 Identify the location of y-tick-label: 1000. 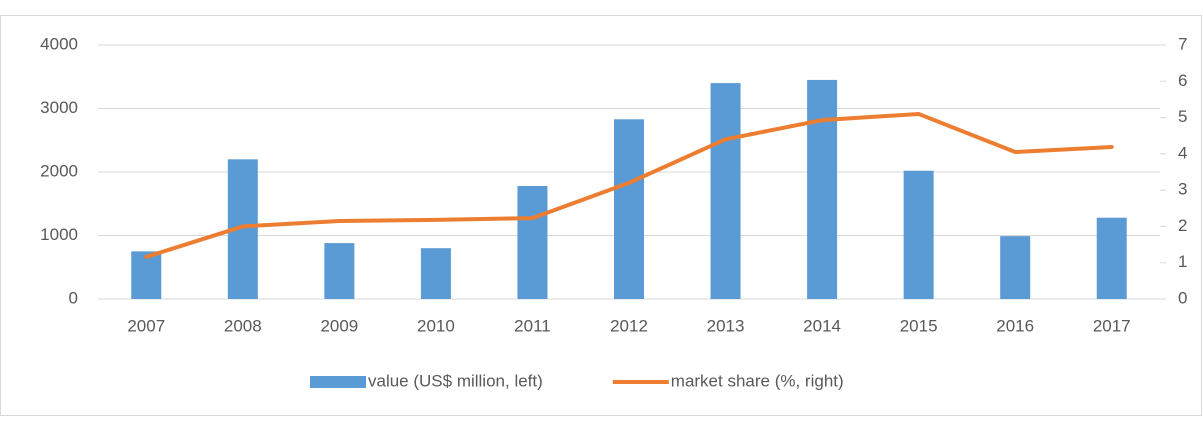
(59, 234).